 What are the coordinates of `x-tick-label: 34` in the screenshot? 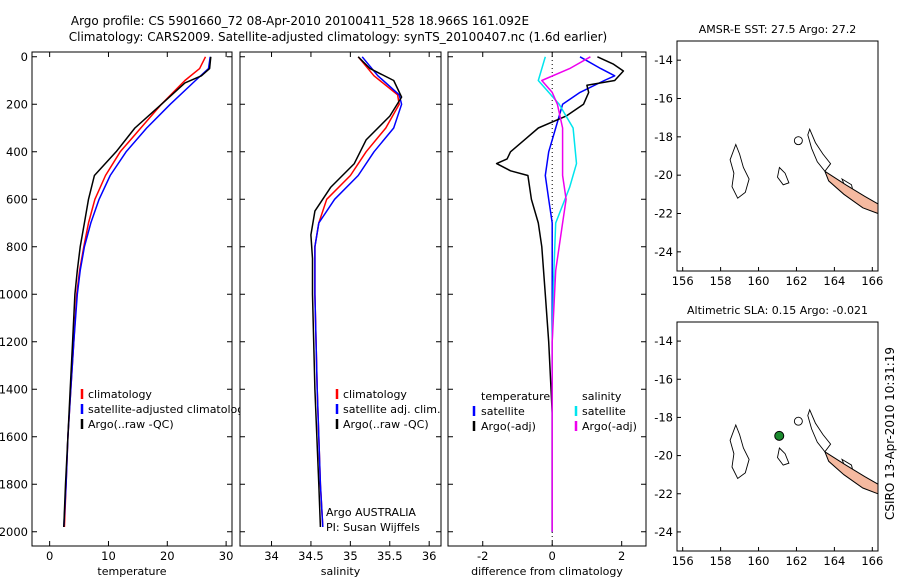 It's located at (271, 556).